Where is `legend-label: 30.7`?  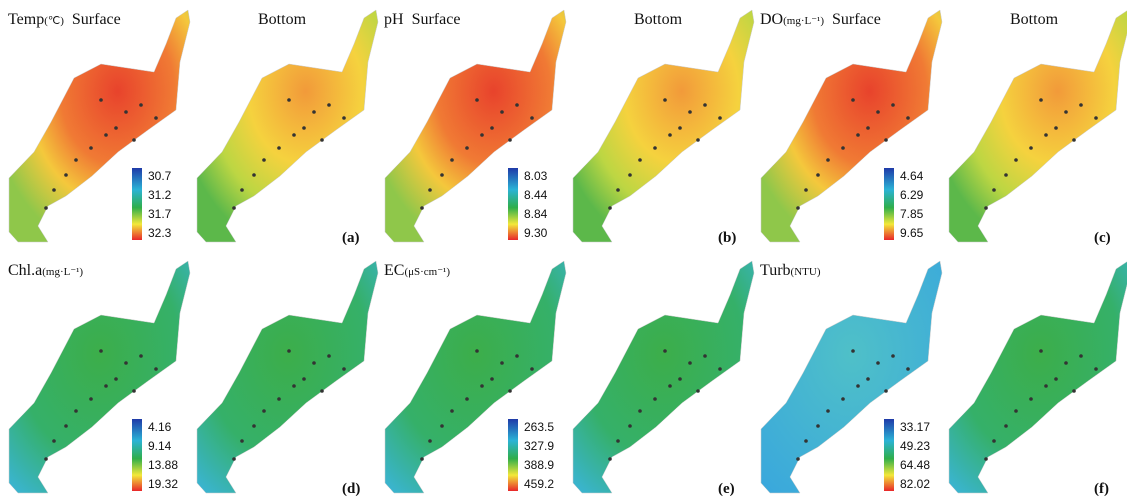 legend-label: 30.7 is located at coordinates (160, 176).